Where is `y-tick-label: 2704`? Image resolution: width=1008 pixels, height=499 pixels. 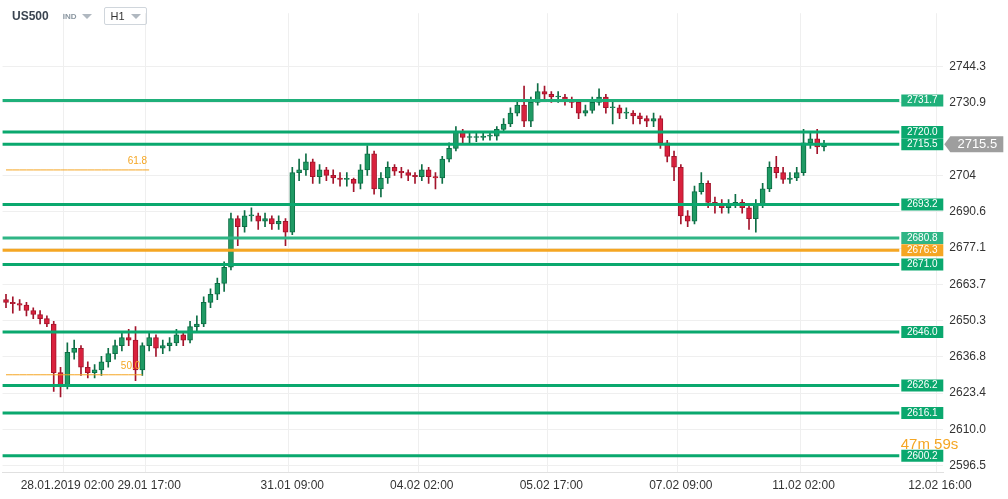 y-tick-label: 2704 is located at coordinates (963, 174).